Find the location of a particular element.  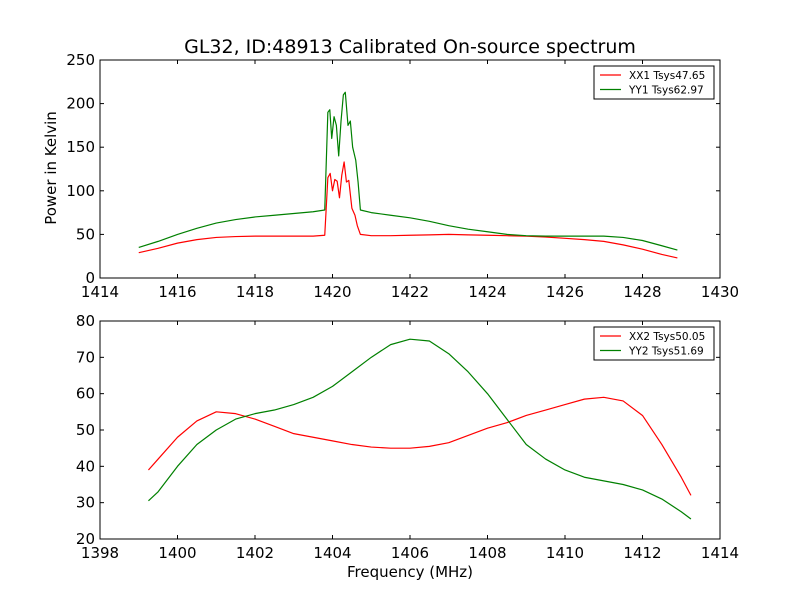

x-tick-label: 1406 is located at coordinates (410, 553).